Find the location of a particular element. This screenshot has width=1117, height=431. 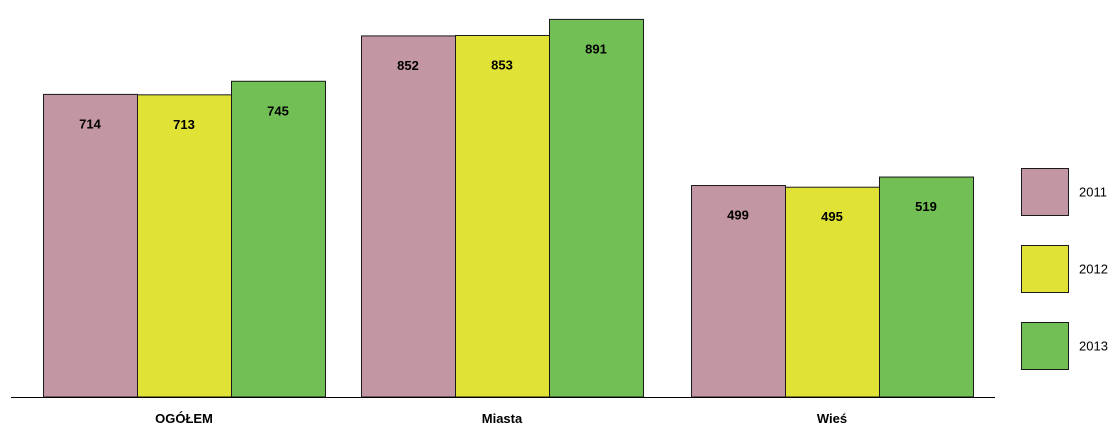

legend-label-2012: 2012 is located at coordinates (1093, 269).